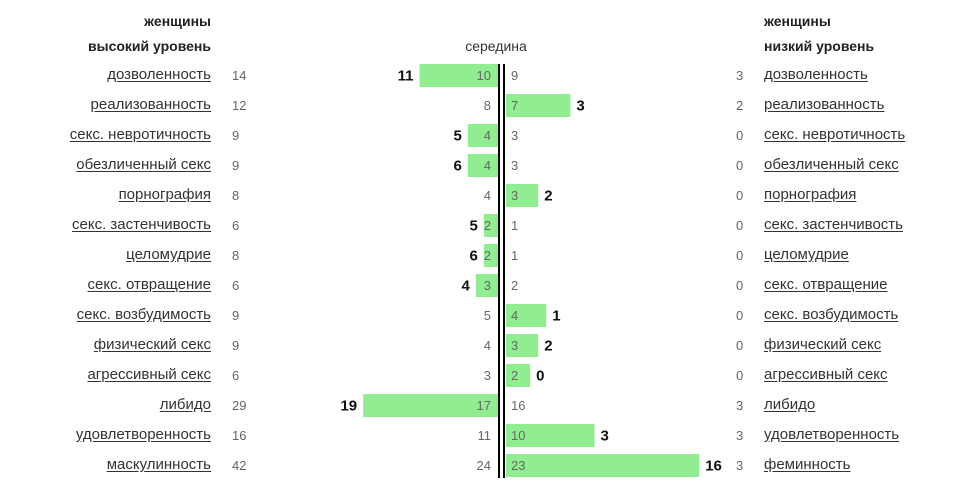 The image size is (953, 493). I want to click on mid-left-value: 10, so click(484, 75).